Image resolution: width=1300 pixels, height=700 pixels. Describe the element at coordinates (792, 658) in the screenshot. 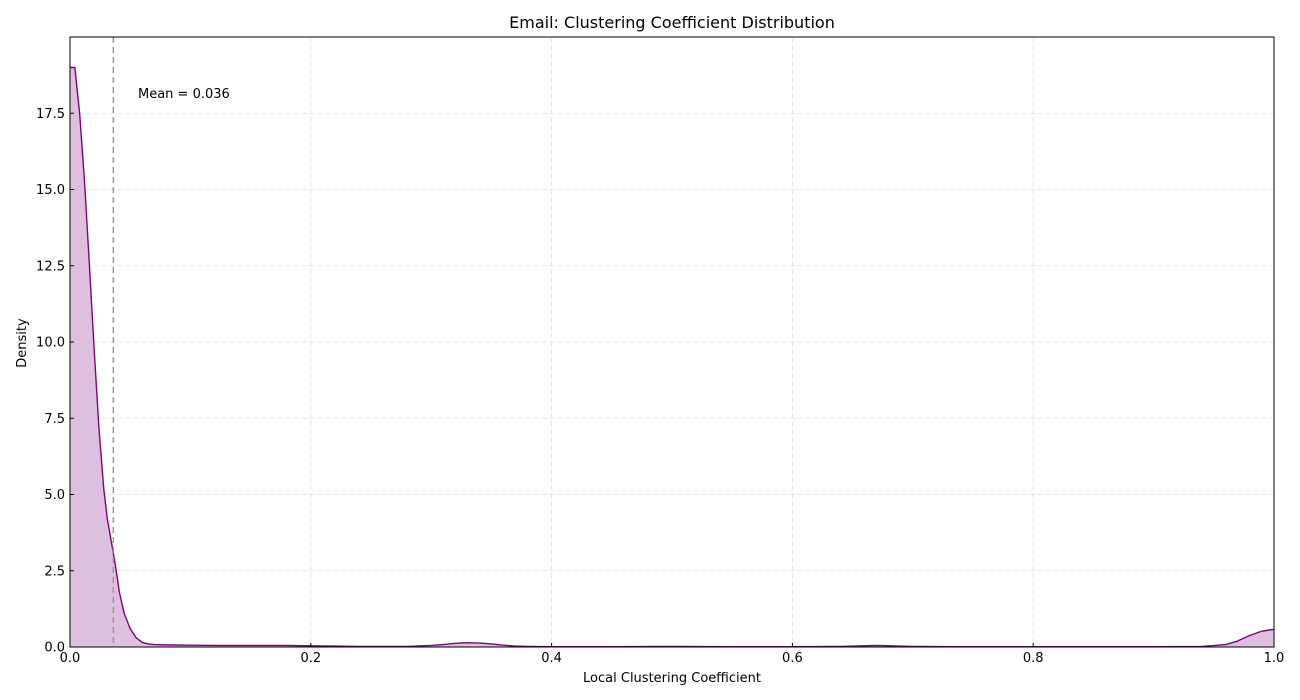

I see `x-tick-label: 0.6` at that location.